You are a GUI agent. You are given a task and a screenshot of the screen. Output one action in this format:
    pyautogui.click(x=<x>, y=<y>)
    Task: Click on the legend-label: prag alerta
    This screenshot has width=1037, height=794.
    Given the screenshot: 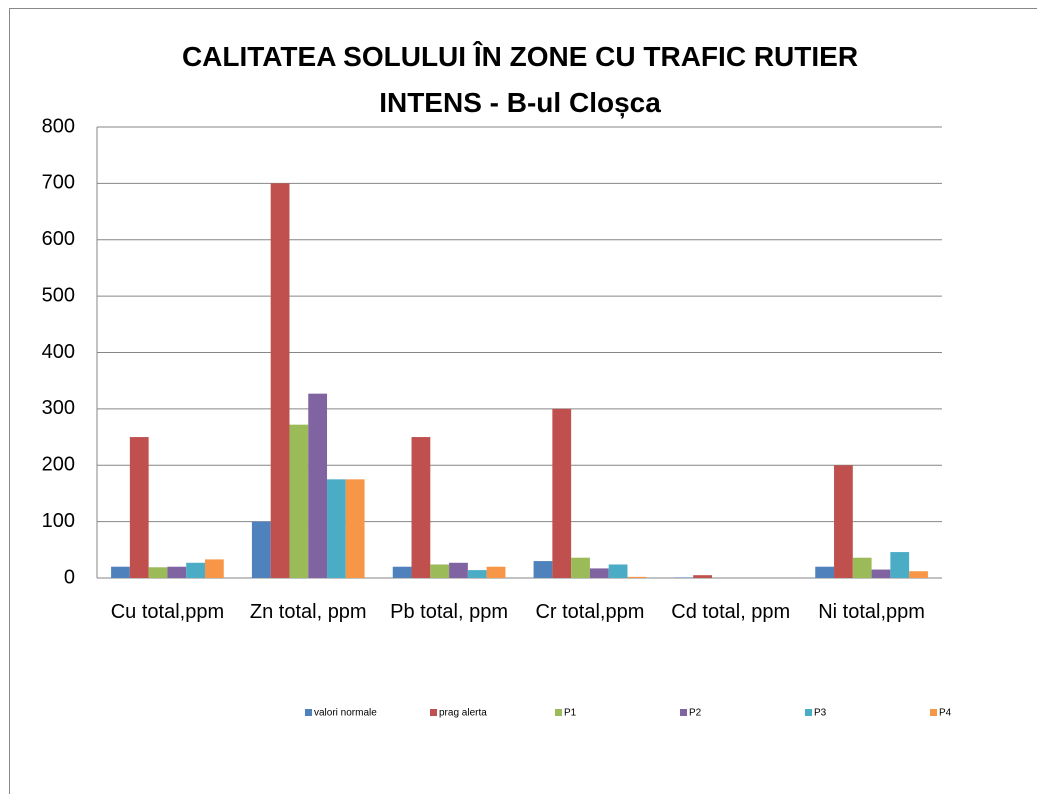 What is the action you would take?
    pyautogui.click(x=463, y=713)
    